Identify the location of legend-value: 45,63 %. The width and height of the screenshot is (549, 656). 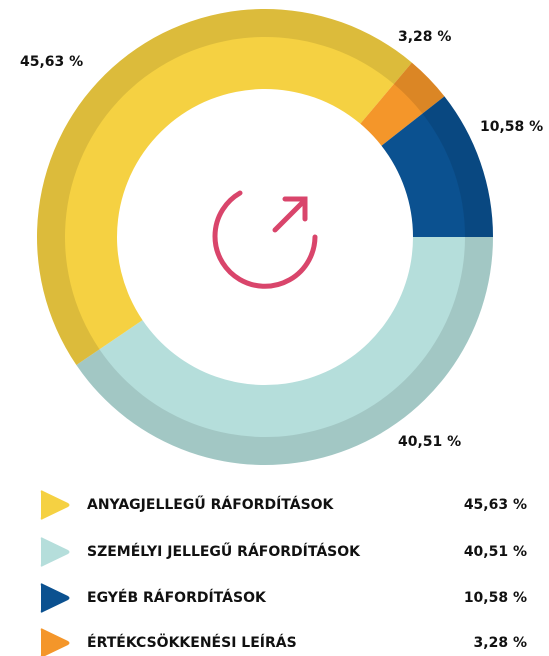
(495, 505).